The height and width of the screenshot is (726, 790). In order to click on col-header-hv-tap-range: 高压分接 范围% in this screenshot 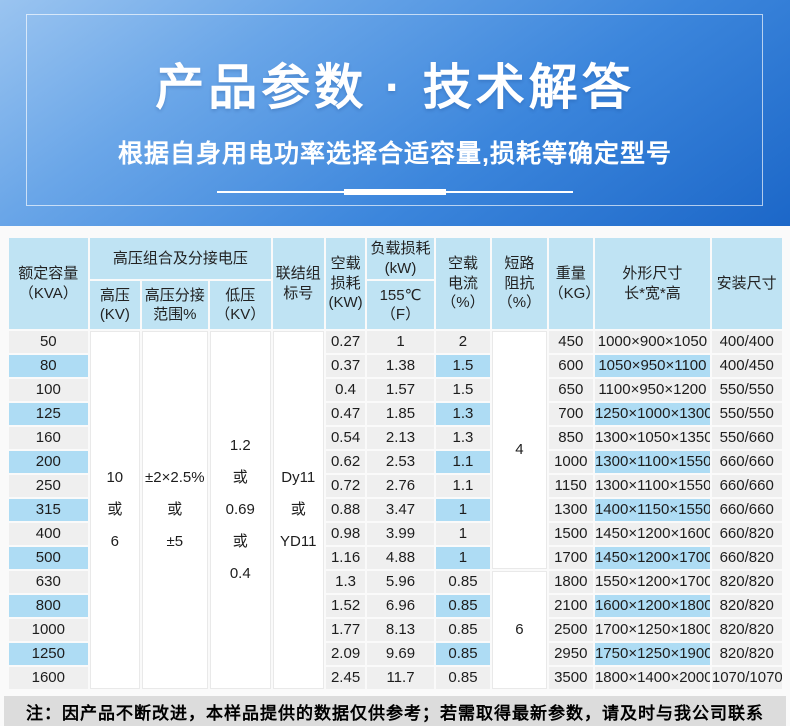, I will do `click(175, 305)`.